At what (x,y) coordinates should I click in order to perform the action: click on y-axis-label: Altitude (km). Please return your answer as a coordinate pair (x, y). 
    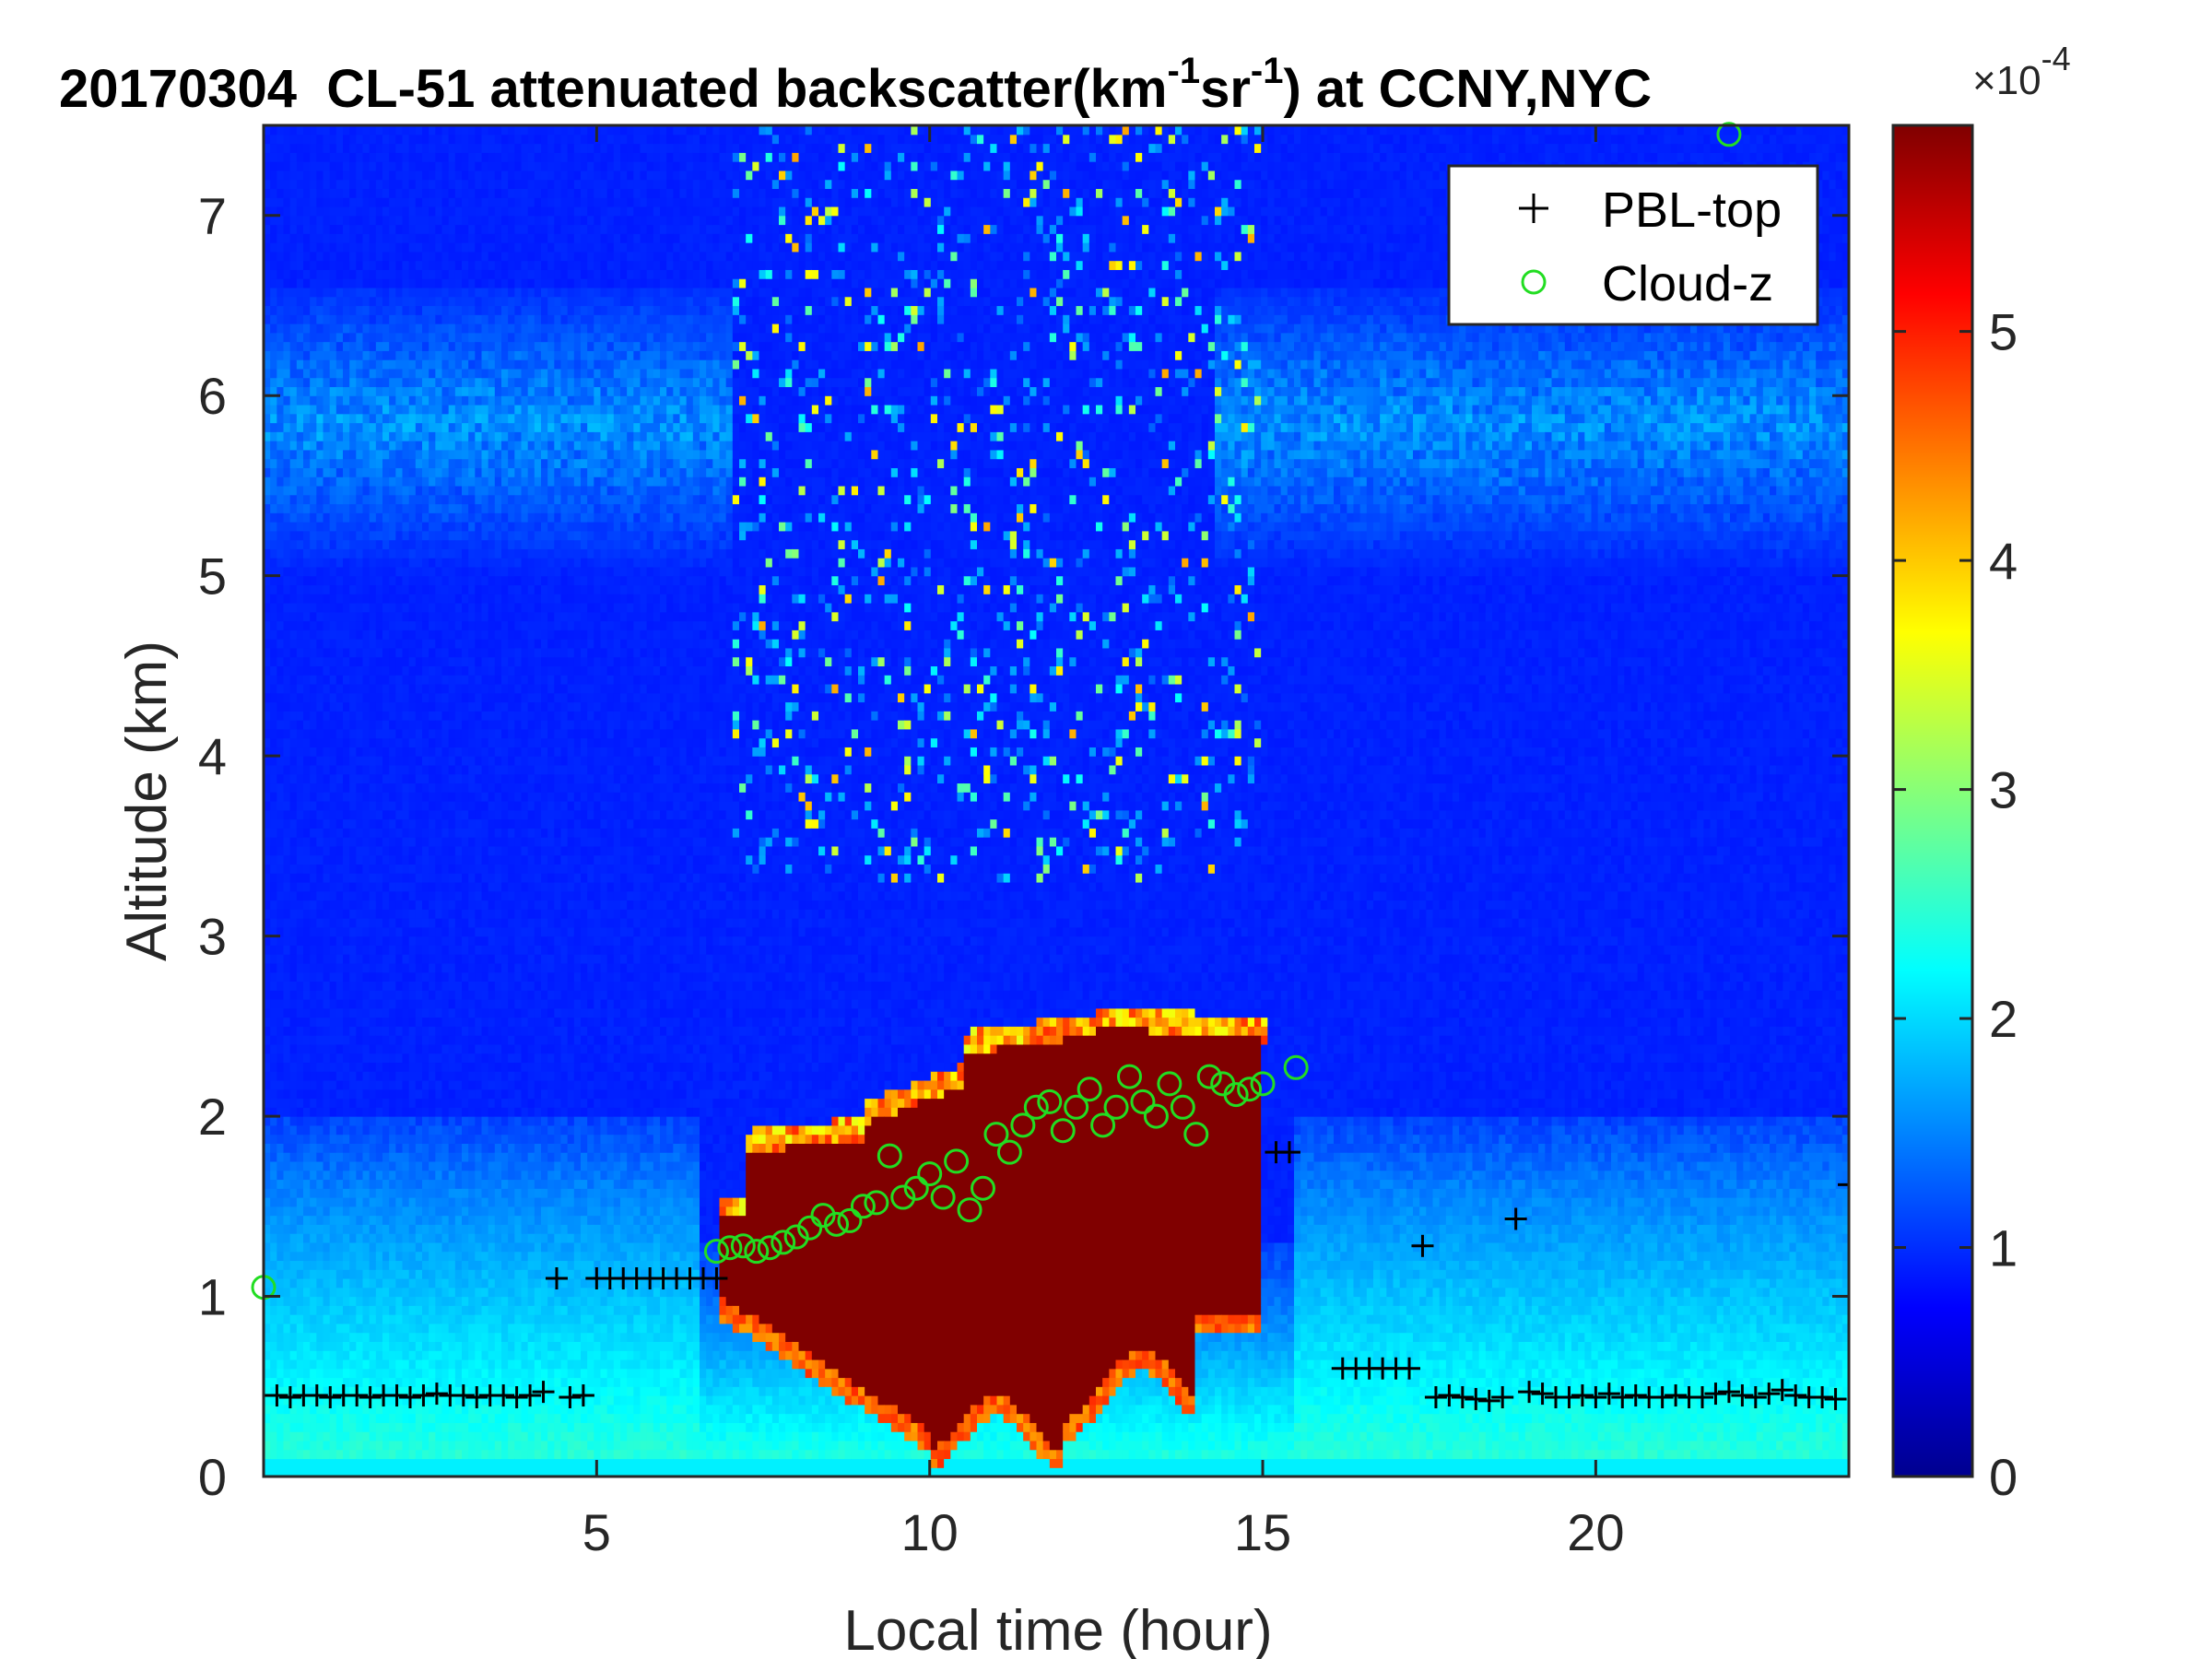
    Looking at the image, I should click on (147, 801).